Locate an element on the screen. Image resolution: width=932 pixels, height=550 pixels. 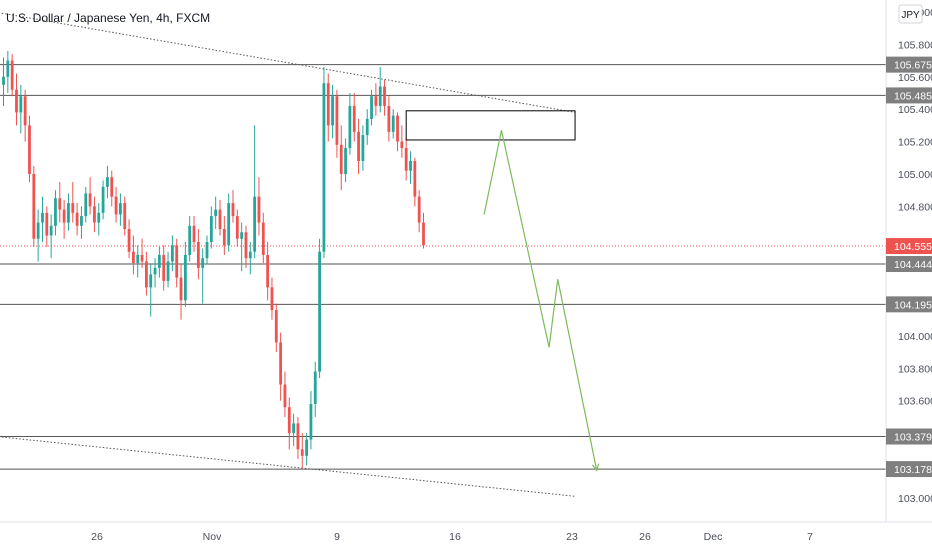
price-tick-label: 103.800 is located at coordinates (915, 369).